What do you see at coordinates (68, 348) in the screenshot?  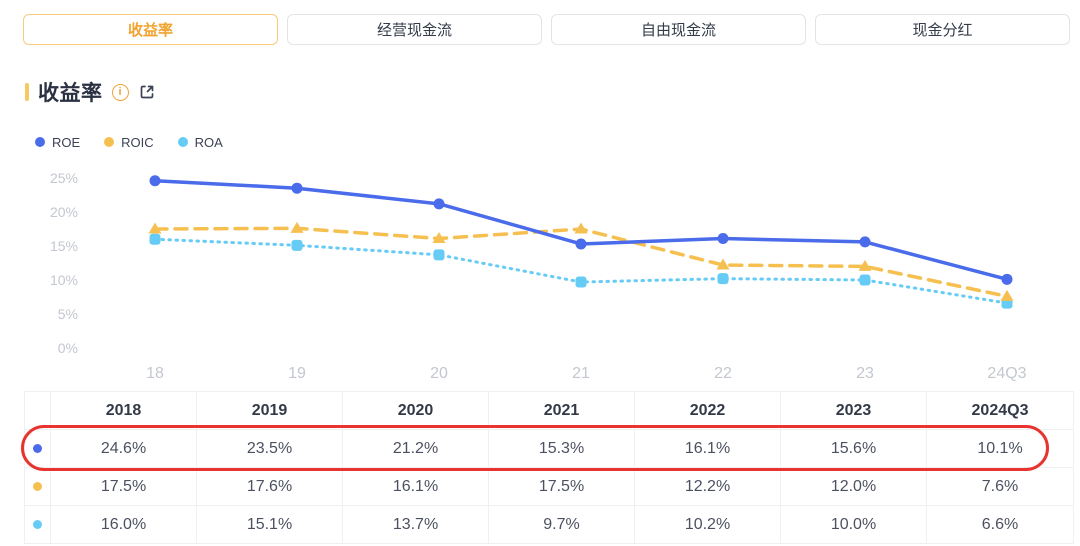 I see `y-axis-tick: 0%` at bounding box center [68, 348].